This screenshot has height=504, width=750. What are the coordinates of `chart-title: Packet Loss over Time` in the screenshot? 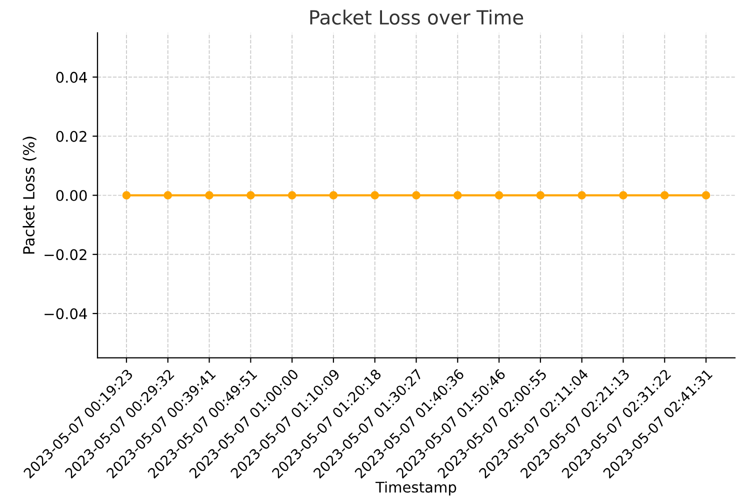 It's located at (417, 17).